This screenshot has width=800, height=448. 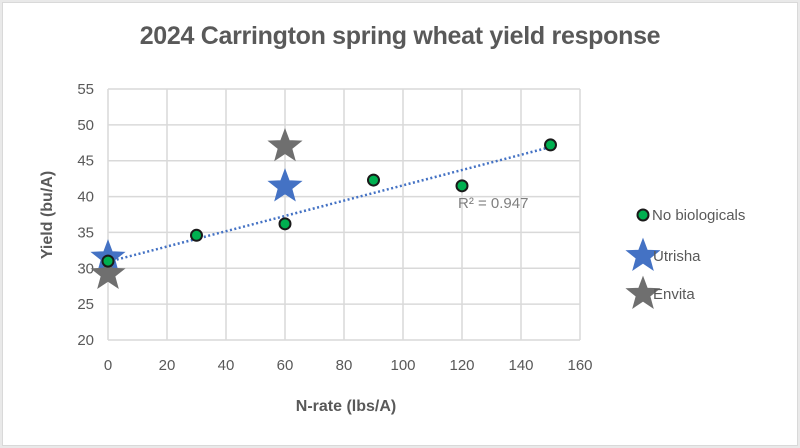 I want to click on legend-item: Utrisha, so click(x=663, y=254).